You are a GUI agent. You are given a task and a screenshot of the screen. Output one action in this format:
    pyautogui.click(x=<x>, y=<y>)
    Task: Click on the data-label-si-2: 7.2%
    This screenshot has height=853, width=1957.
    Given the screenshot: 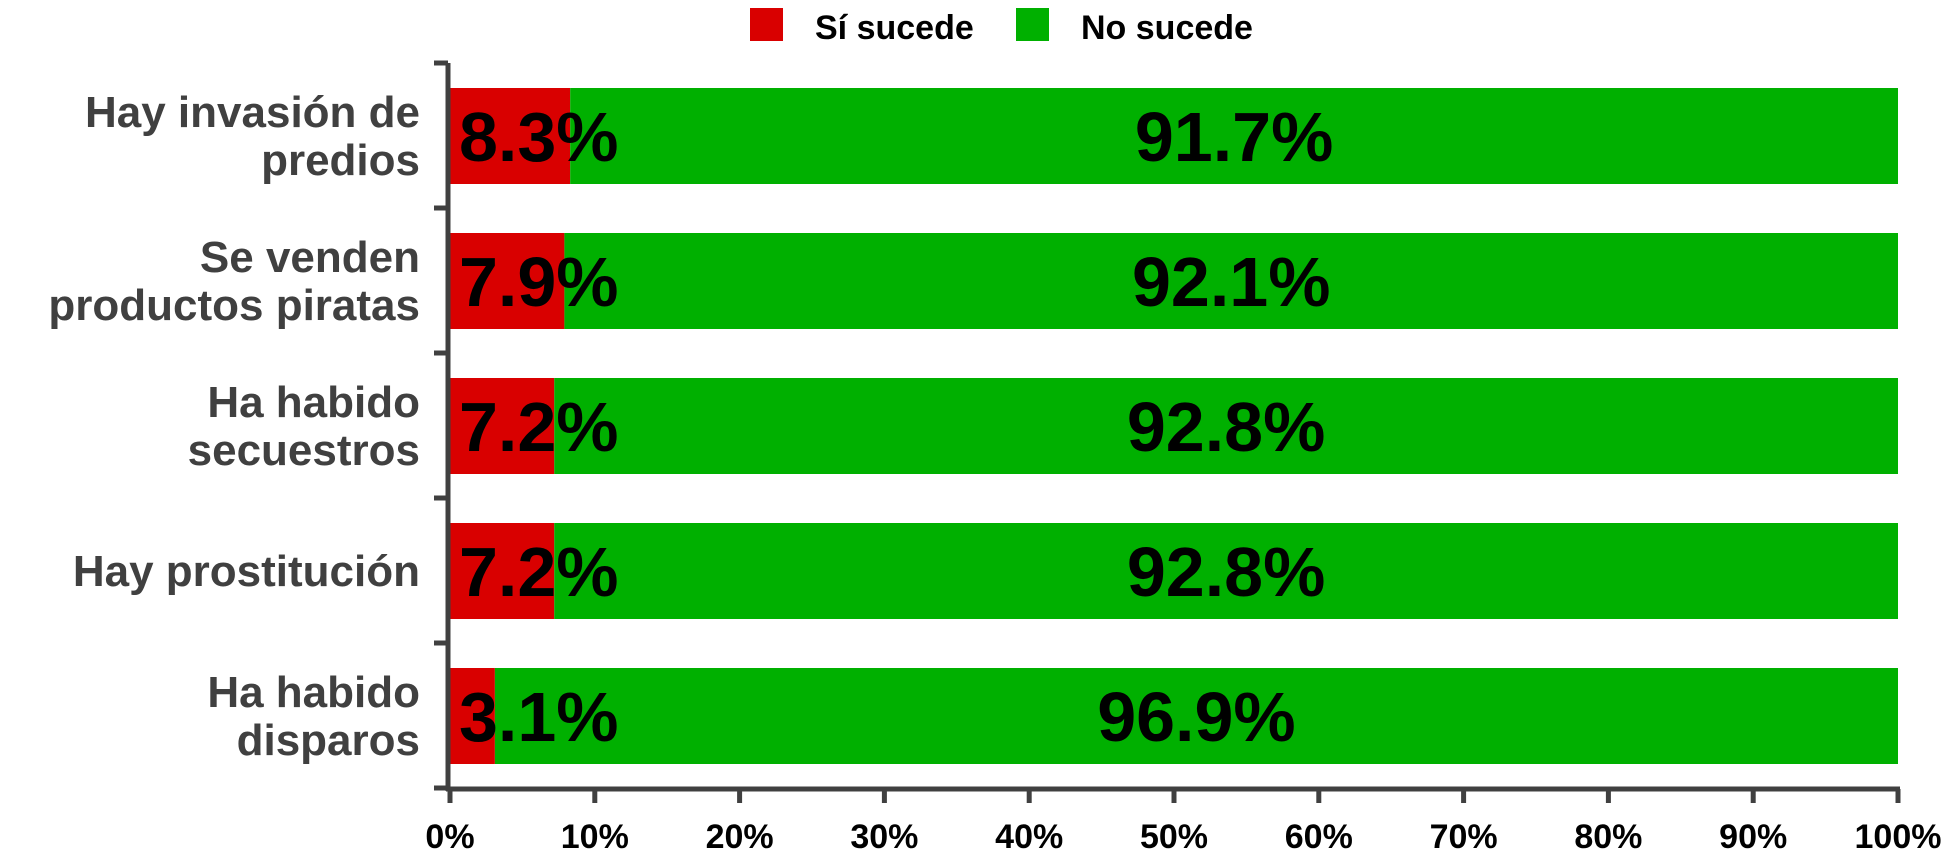 What is the action you would take?
    pyautogui.click(x=539, y=427)
    